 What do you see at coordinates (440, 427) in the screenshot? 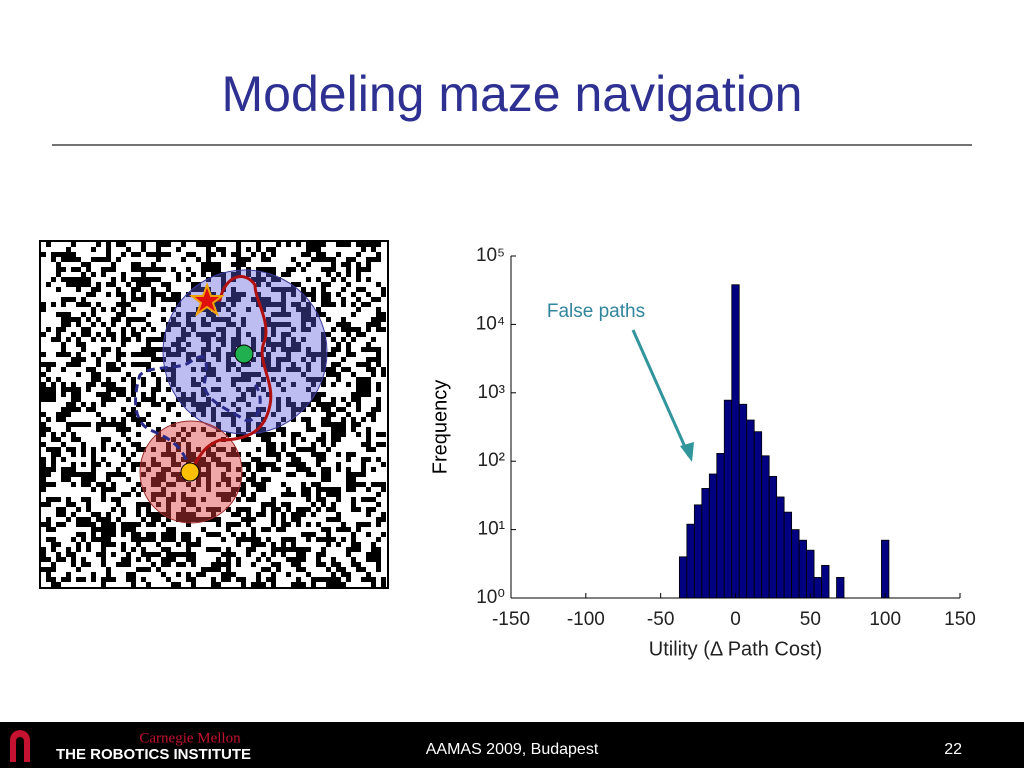
I see `y-axis-label: Frequency` at bounding box center [440, 427].